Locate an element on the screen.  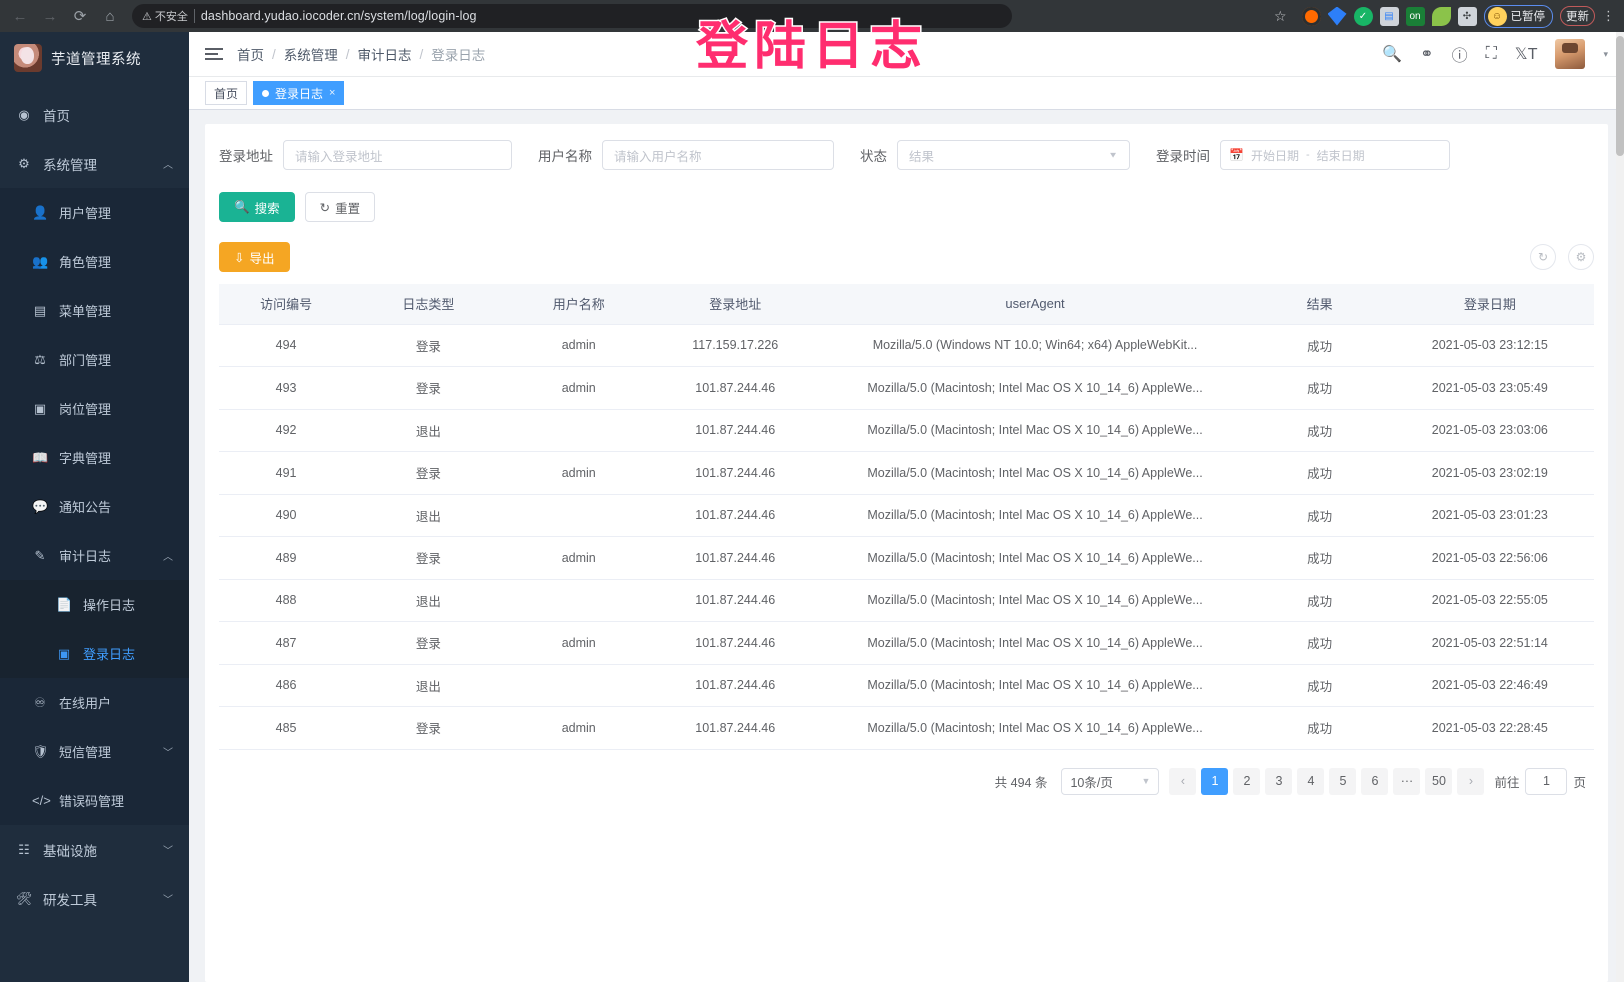
export-button: ⇩ 导出 is located at coordinates (254, 257).